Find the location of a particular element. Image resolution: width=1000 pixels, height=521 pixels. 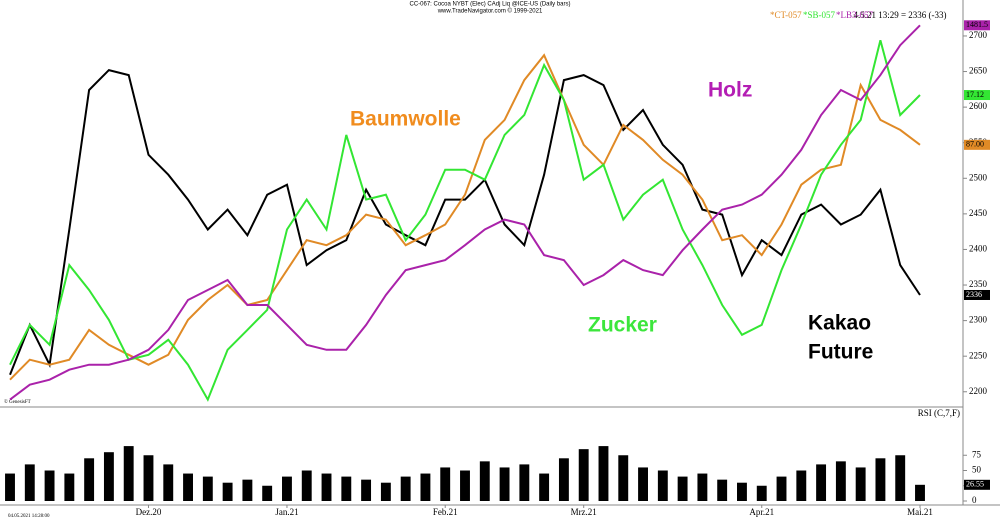

rsi-title: RSI (C,7,F) is located at coordinates (939, 413).